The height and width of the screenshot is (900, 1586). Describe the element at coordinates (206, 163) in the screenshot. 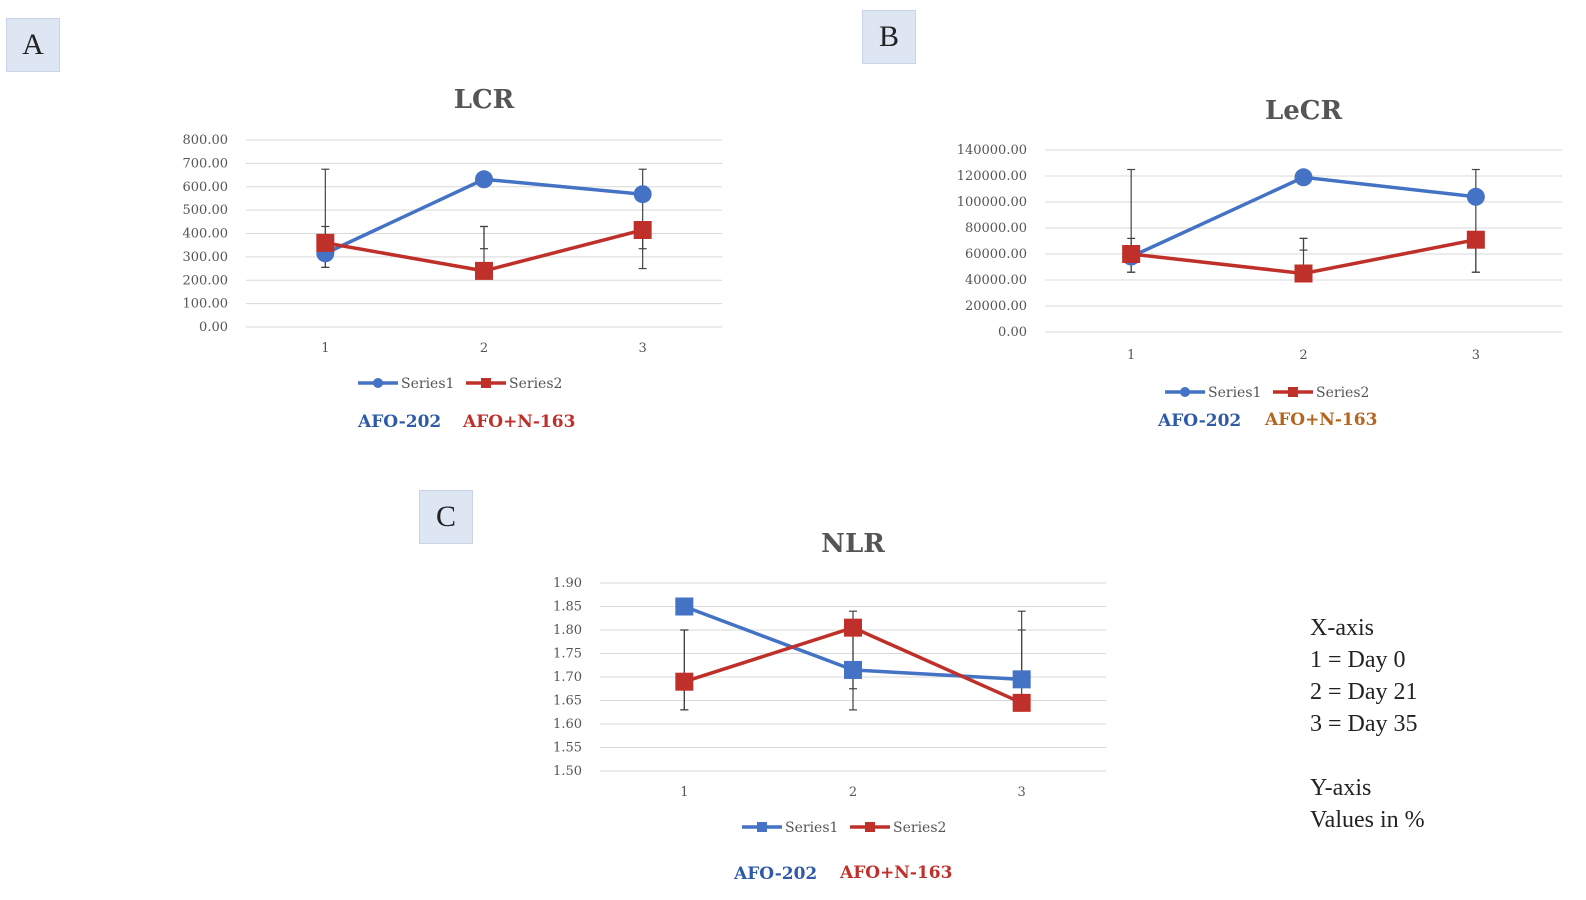

I see `y-tick-label: 700.00` at that location.